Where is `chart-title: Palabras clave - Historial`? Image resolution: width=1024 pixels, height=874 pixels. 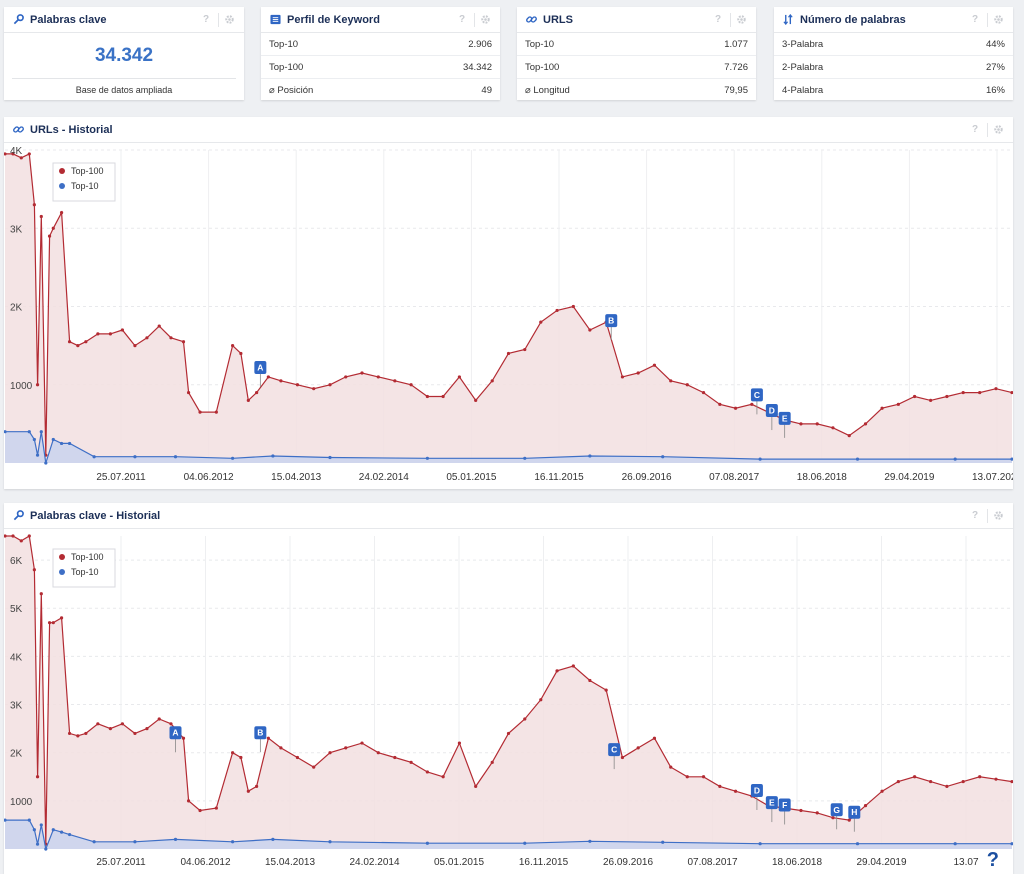 chart-title: Palabras clave - Historial is located at coordinates (95, 515).